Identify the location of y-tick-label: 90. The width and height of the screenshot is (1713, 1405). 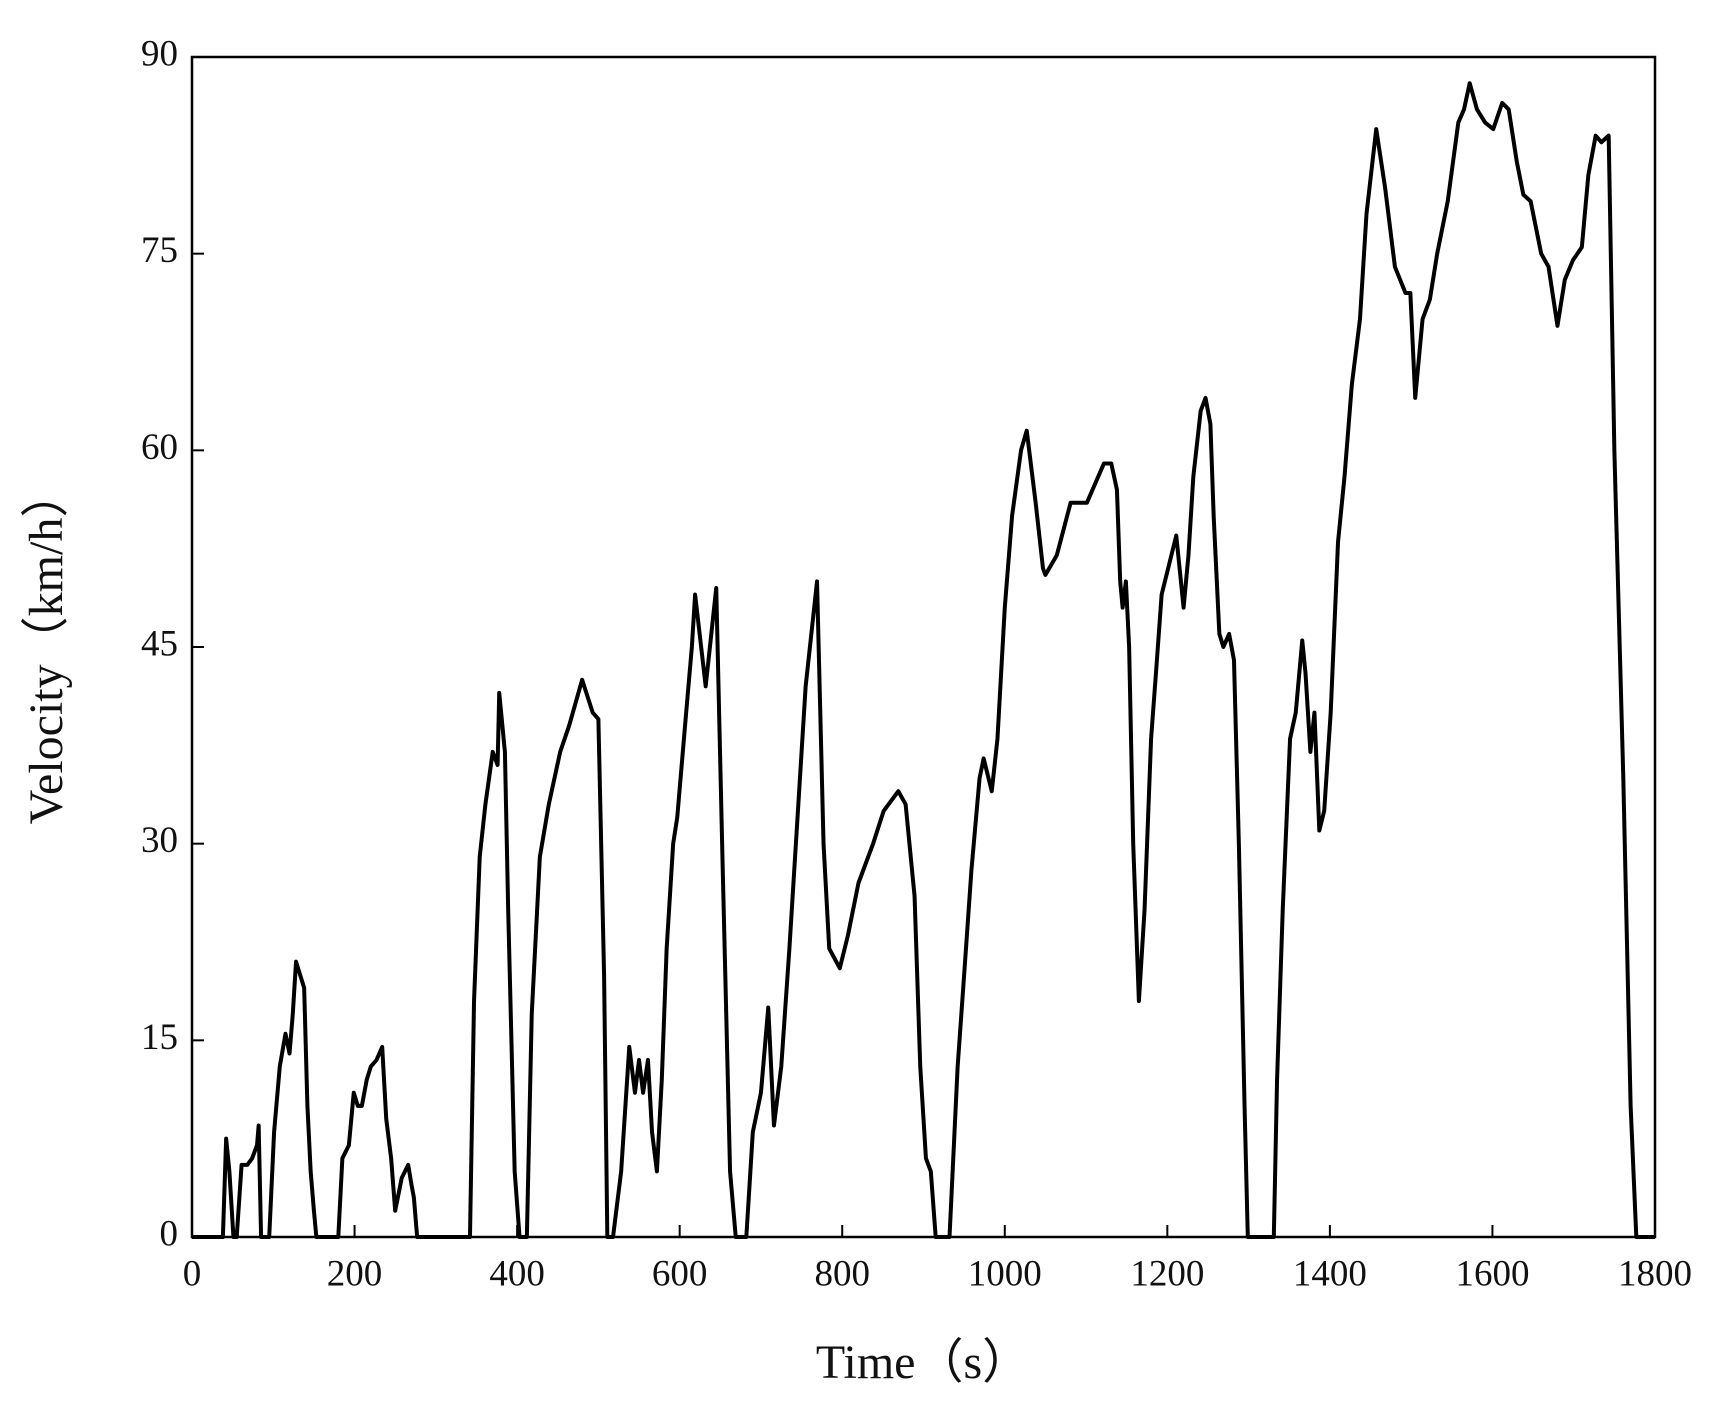
(159, 53).